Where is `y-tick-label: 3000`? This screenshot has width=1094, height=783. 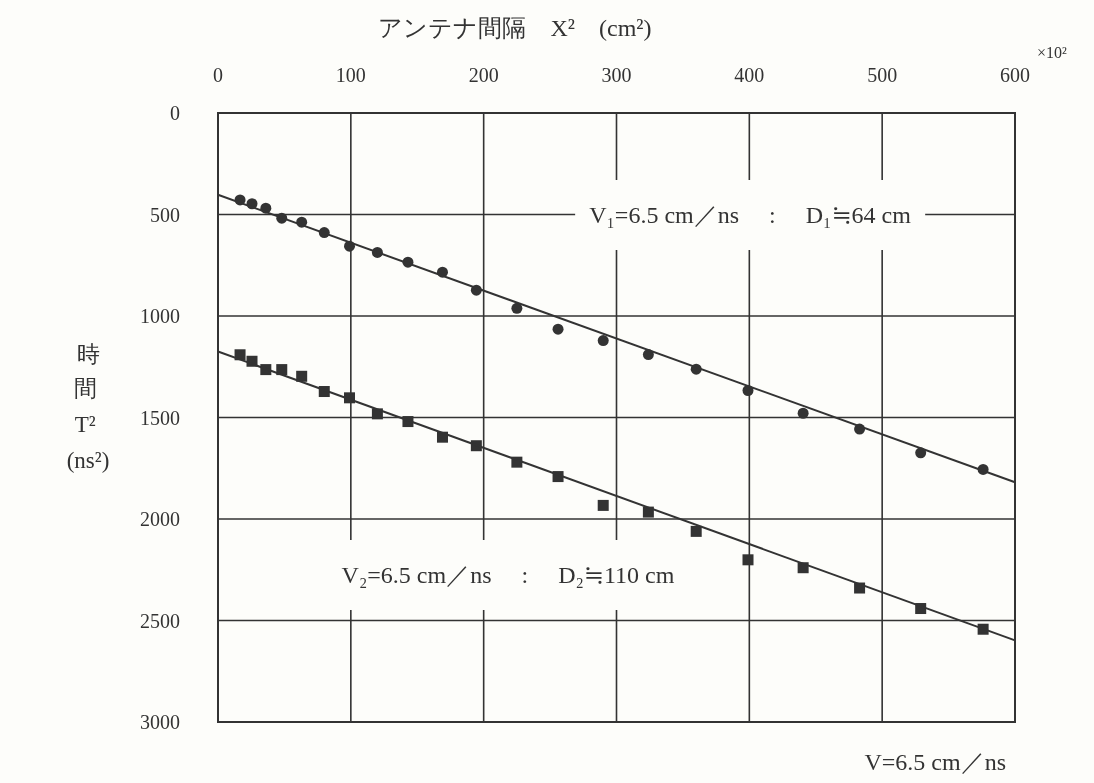
y-tick-label: 3000 is located at coordinates (160, 722).